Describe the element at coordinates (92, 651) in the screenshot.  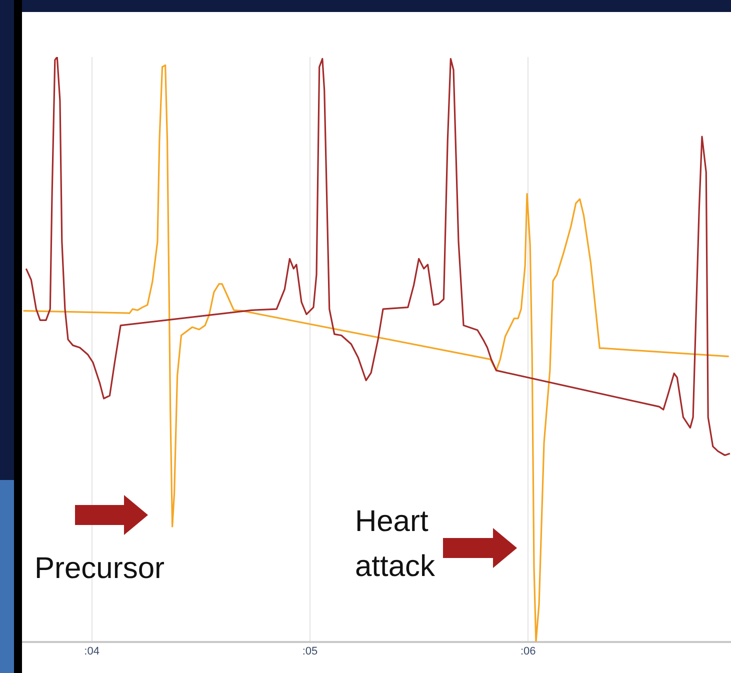
I see `x-tick-label: :04` at that location.